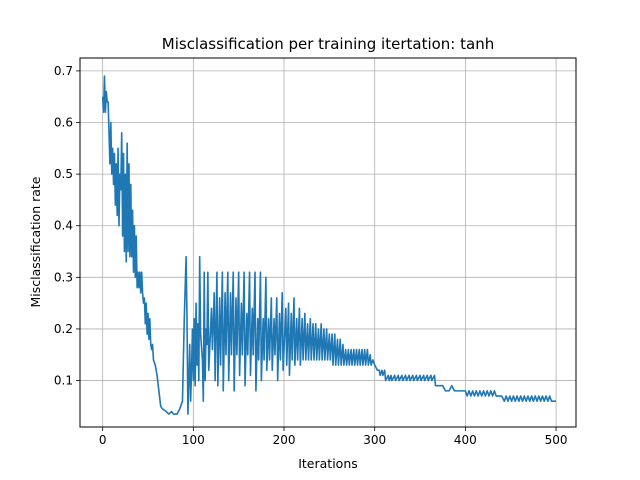 This screenshot has width=640, height=480. I want to click on y-axis-label: Misclassification rate, so click(35, 241).